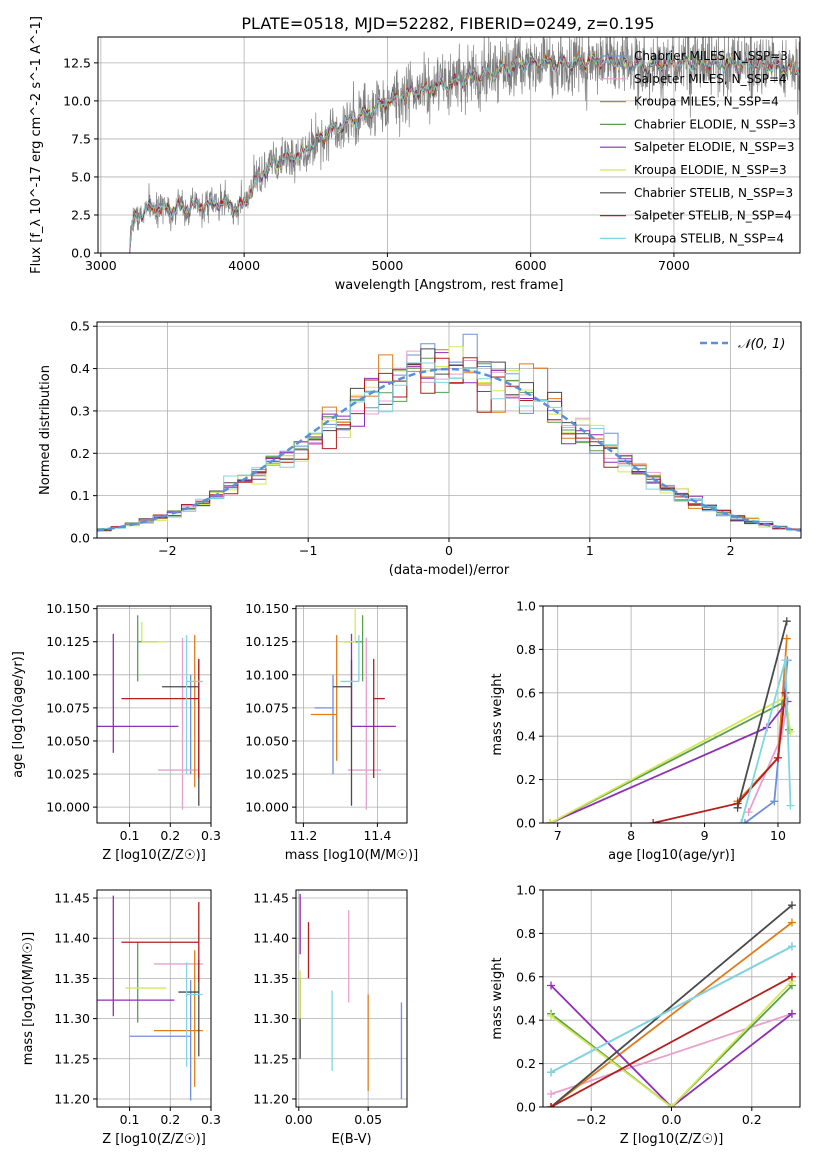 The height and width of the screenshot is (1170, 819). What do you see at coordinates (671, 855) in the screenshot?
I see `x-axis-label: age [log10(age/yr)]` at bounding box center [671, 855].